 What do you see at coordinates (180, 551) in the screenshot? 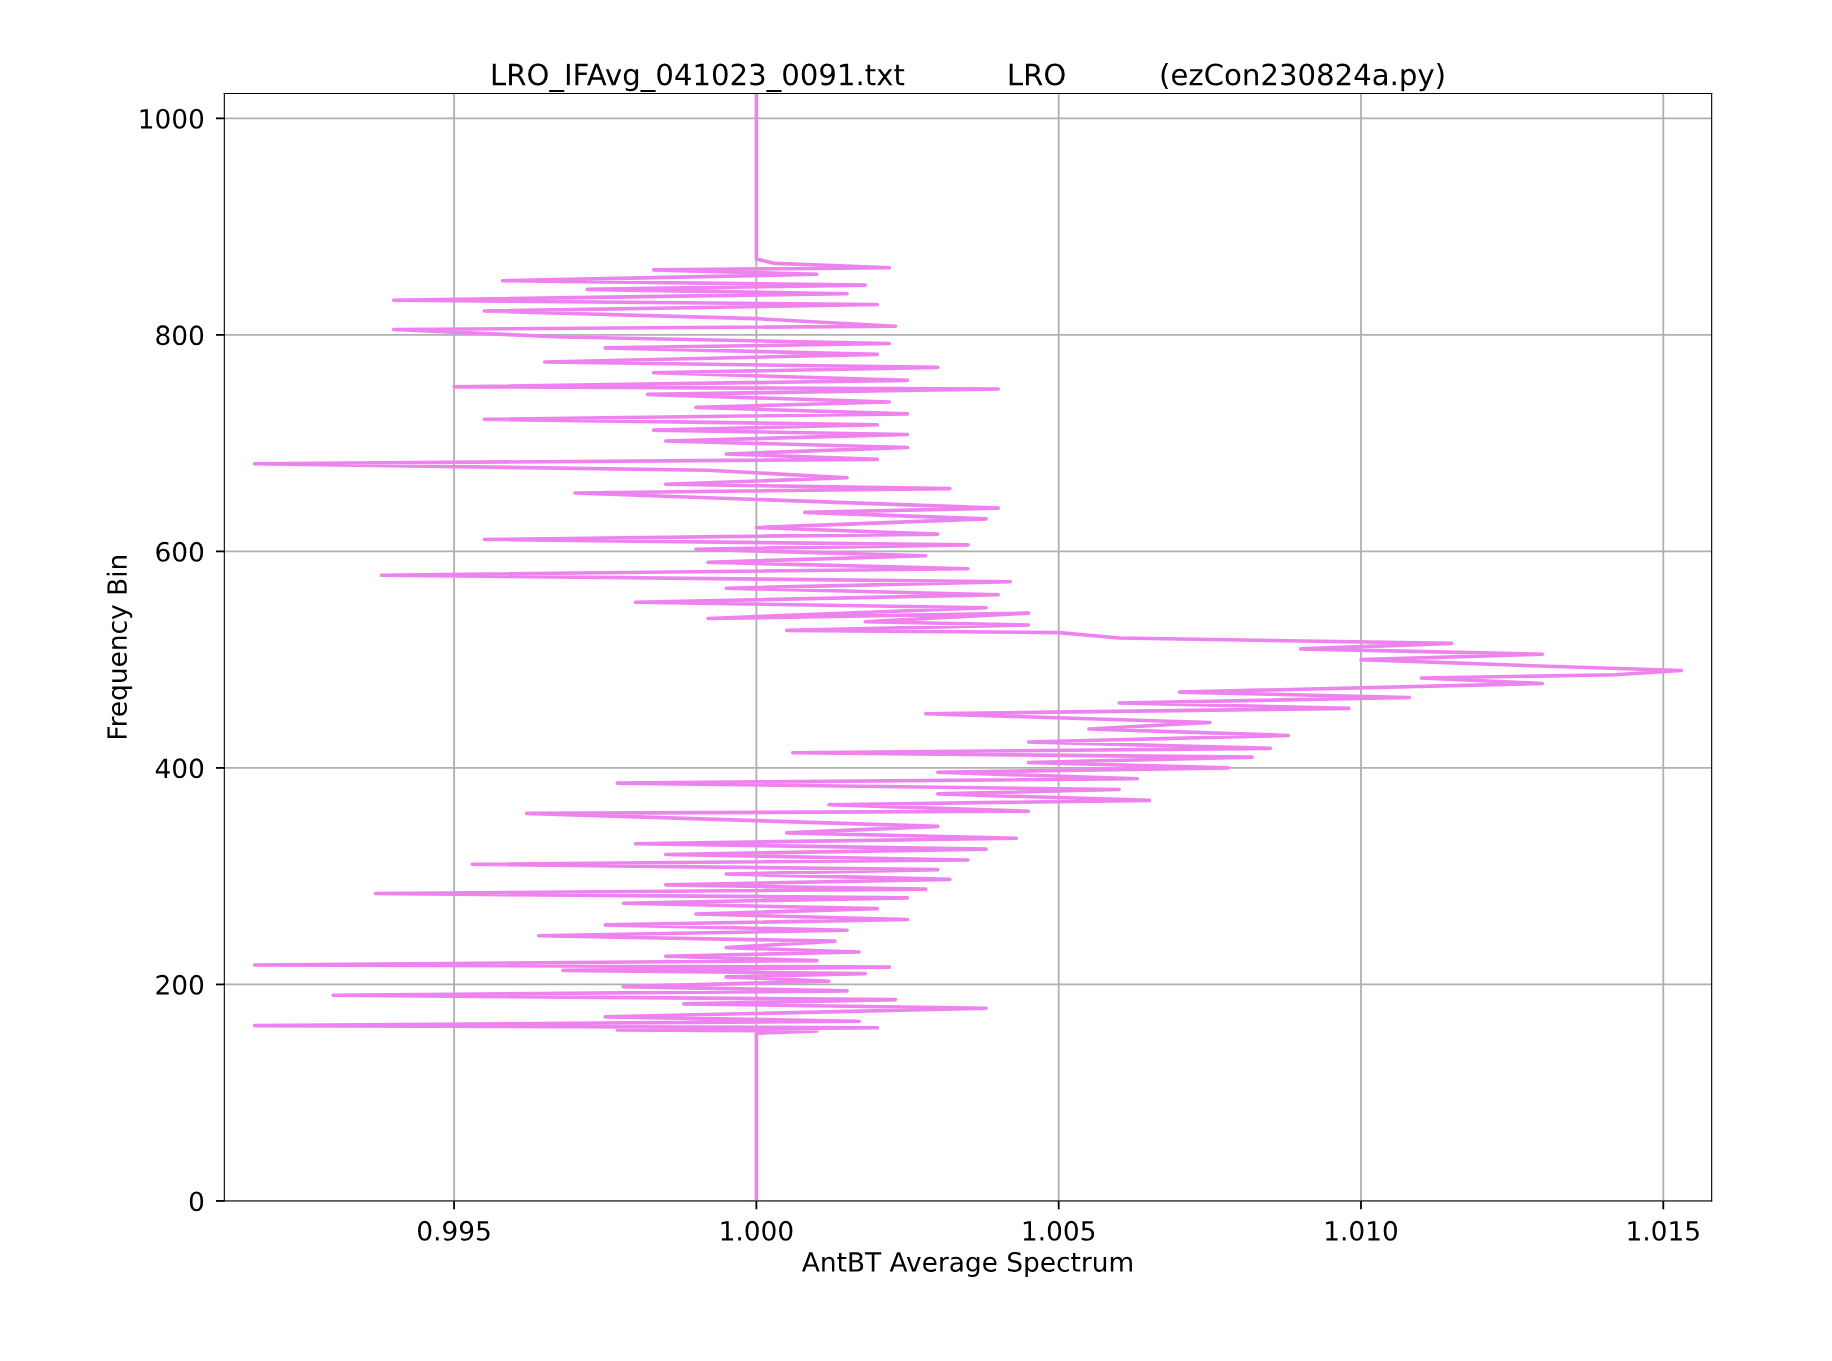
I see `y-tick-label: 600` at bounding box center [180, 551].